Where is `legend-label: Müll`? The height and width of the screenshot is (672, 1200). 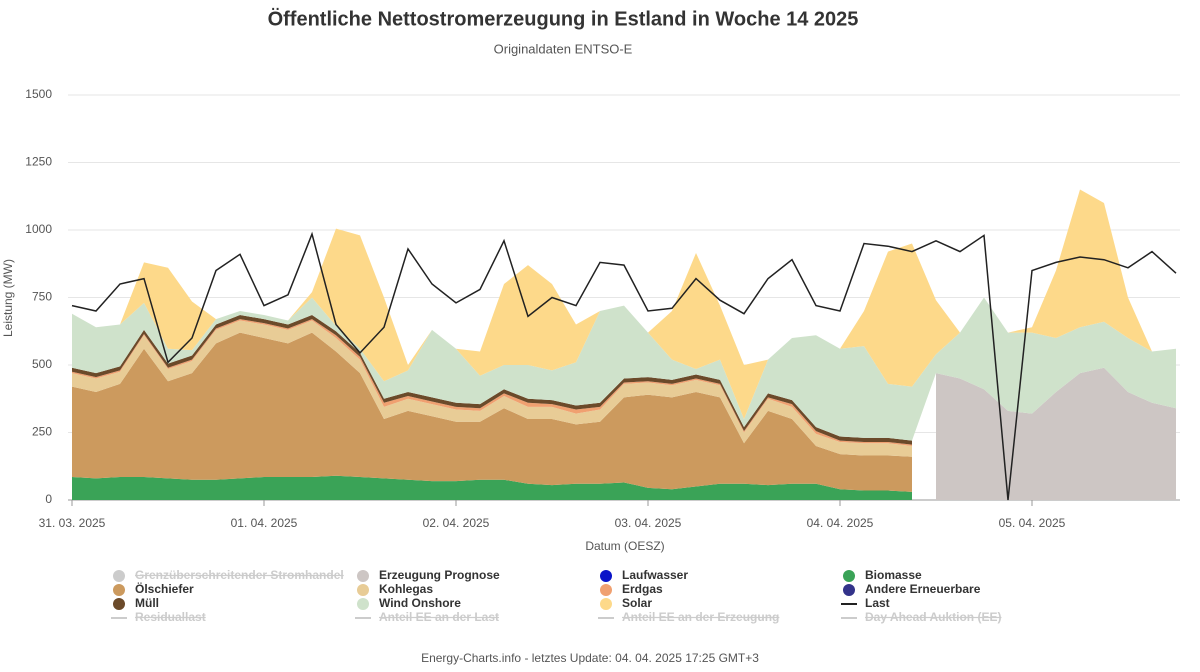 legend-label: Müll is located at coordinates (147, 603).